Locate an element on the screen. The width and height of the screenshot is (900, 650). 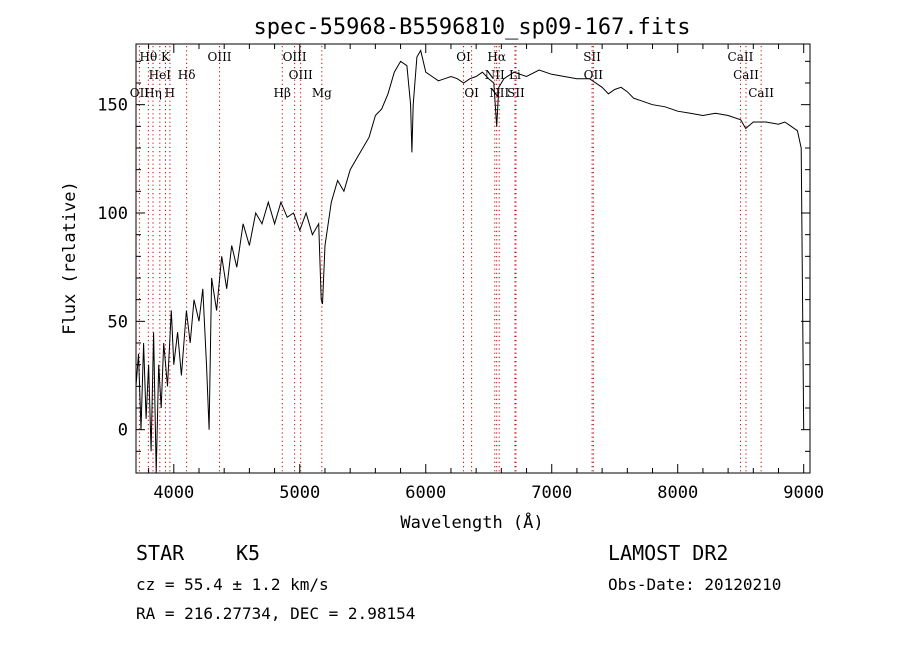
coordinates: RA = 216.27734, DEC = 2.98154 is located at coordinates (275, 613).